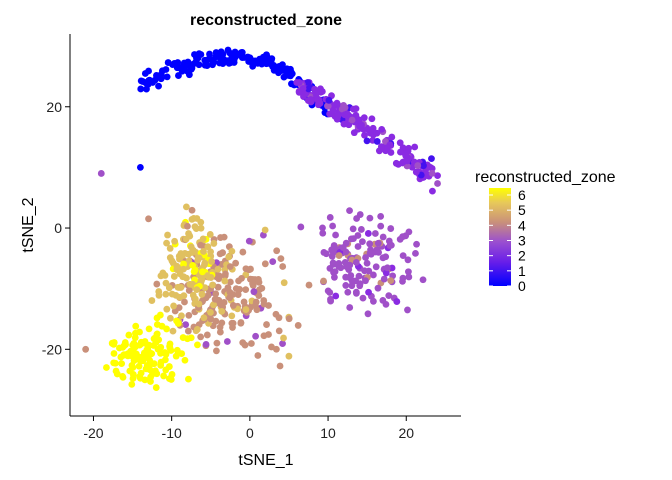  I want to click on chart-title: reconstructed_zone, so click(266, 20).